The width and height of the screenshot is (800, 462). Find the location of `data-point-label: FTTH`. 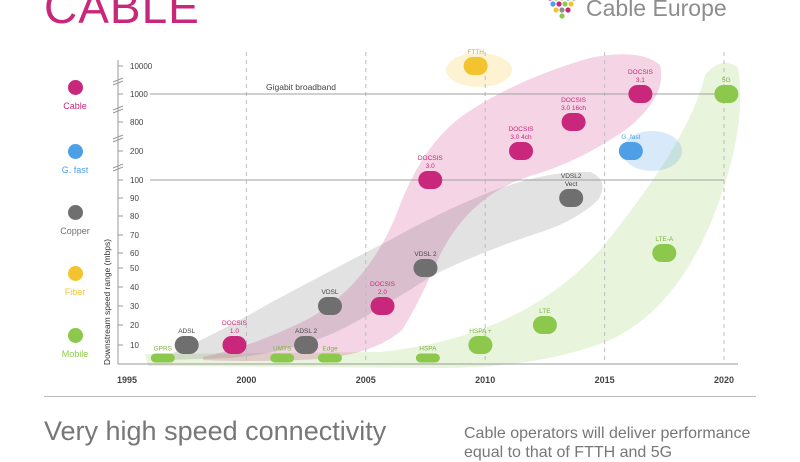

data-point-label: FTTH is located at coordinates (475, 52).